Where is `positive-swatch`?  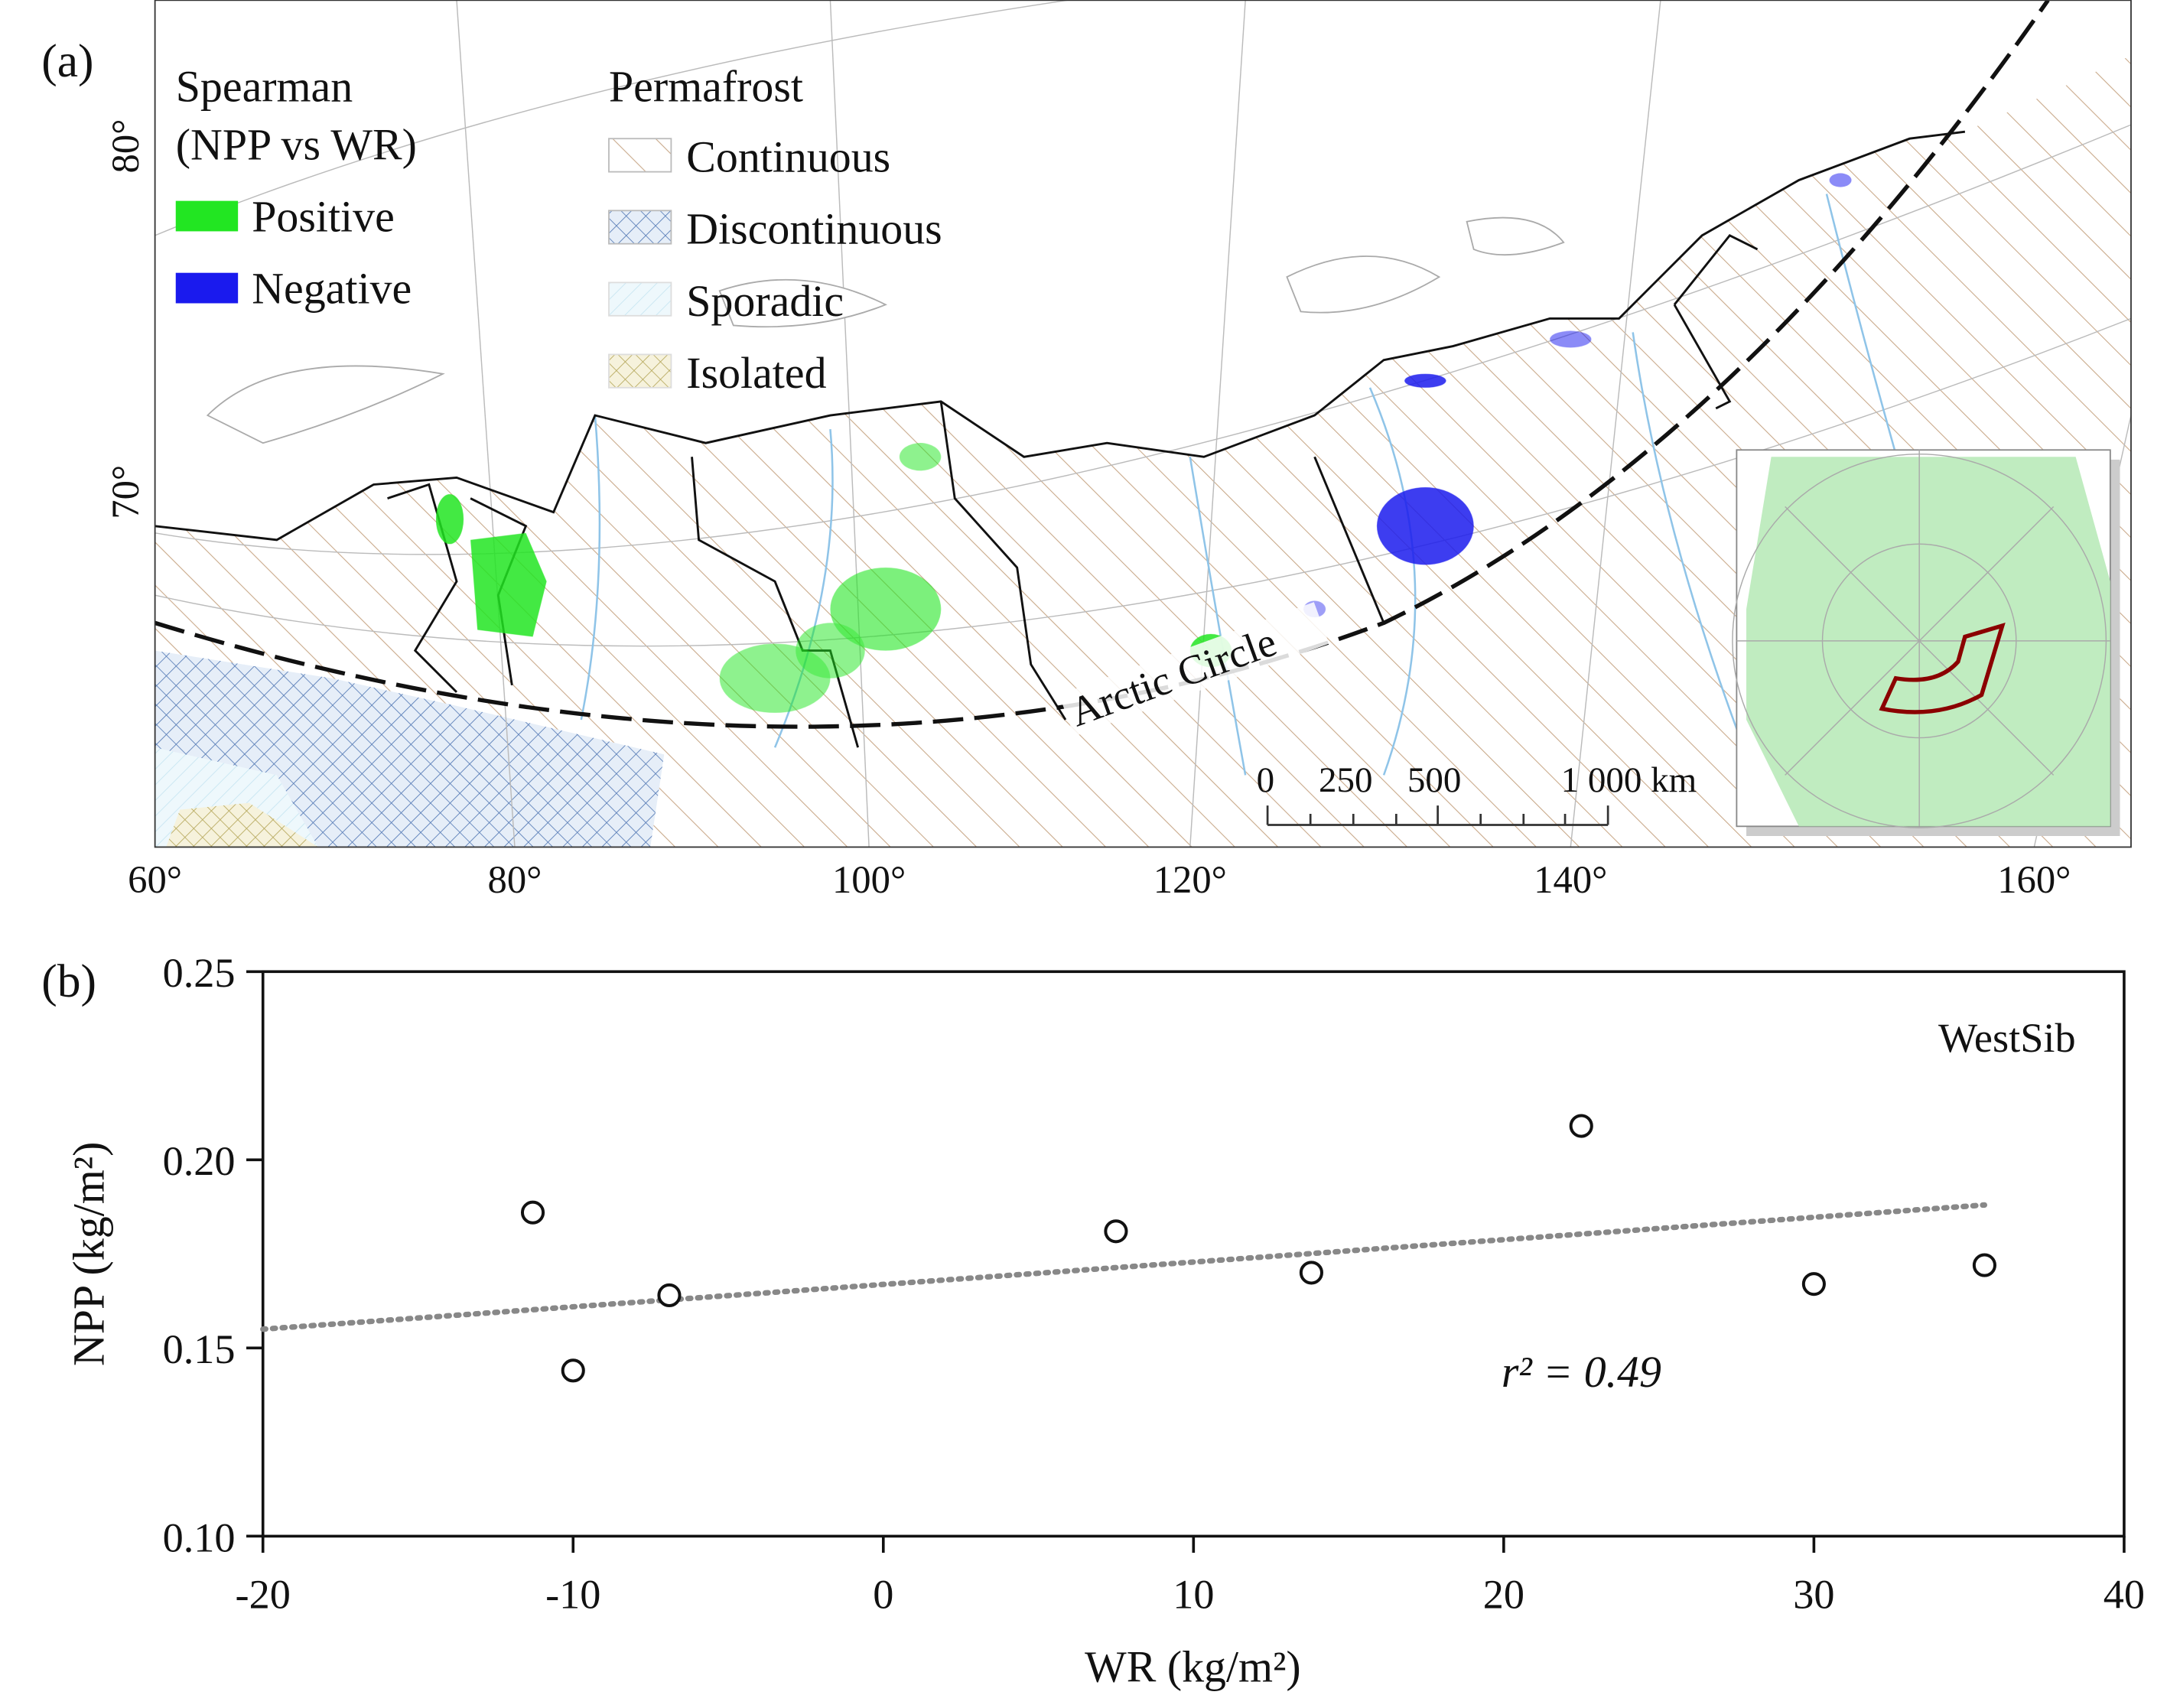 positive-swatch is located at coordinates (207, 216).